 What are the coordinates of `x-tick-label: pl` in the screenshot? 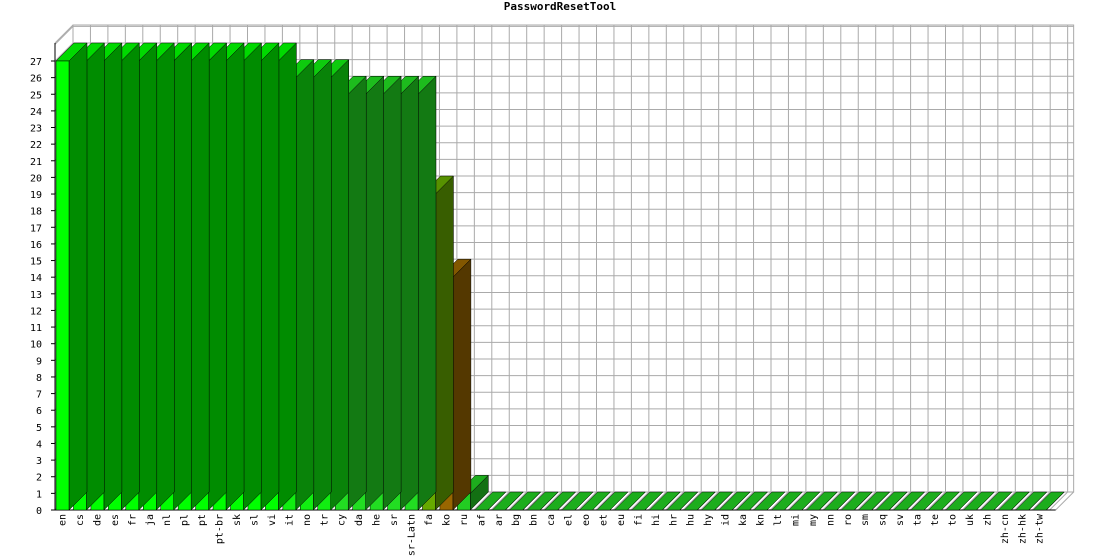 It's located at (185, 520).